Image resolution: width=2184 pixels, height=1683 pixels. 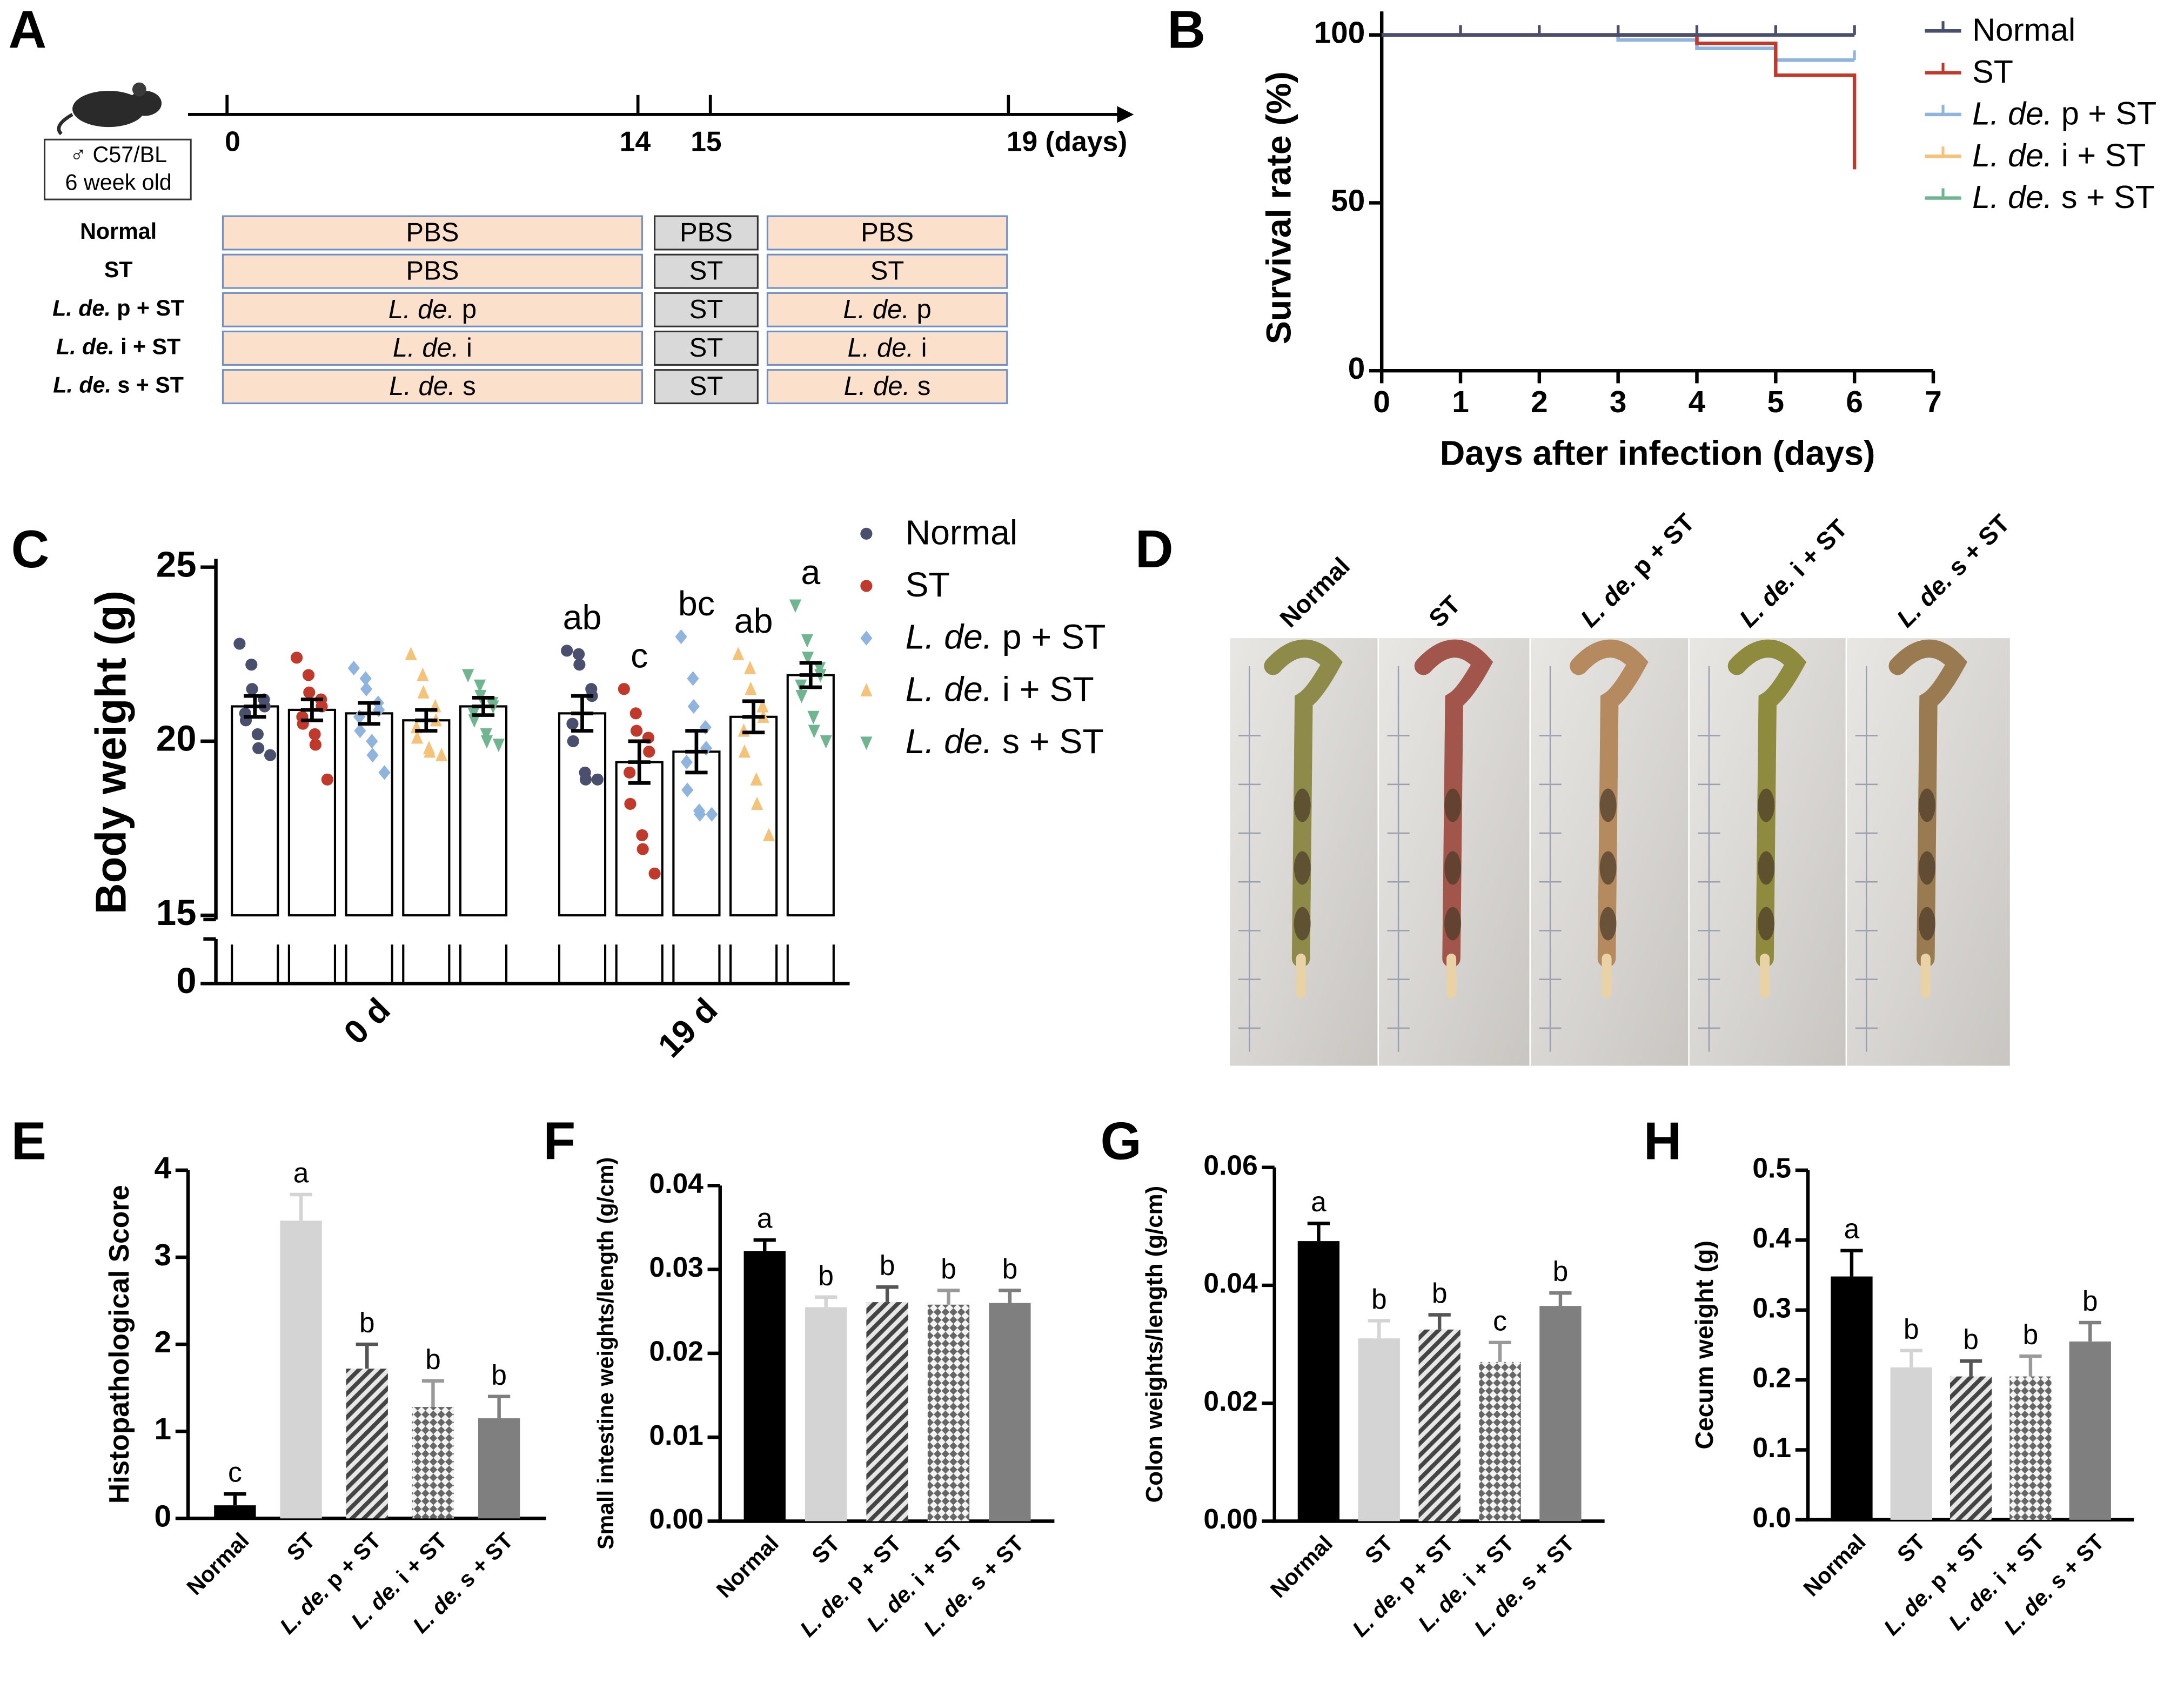 What do you see at coordinates (119, 231) in the screenshot?
I see `group-label: Normal` at bounding box center [119, 231].